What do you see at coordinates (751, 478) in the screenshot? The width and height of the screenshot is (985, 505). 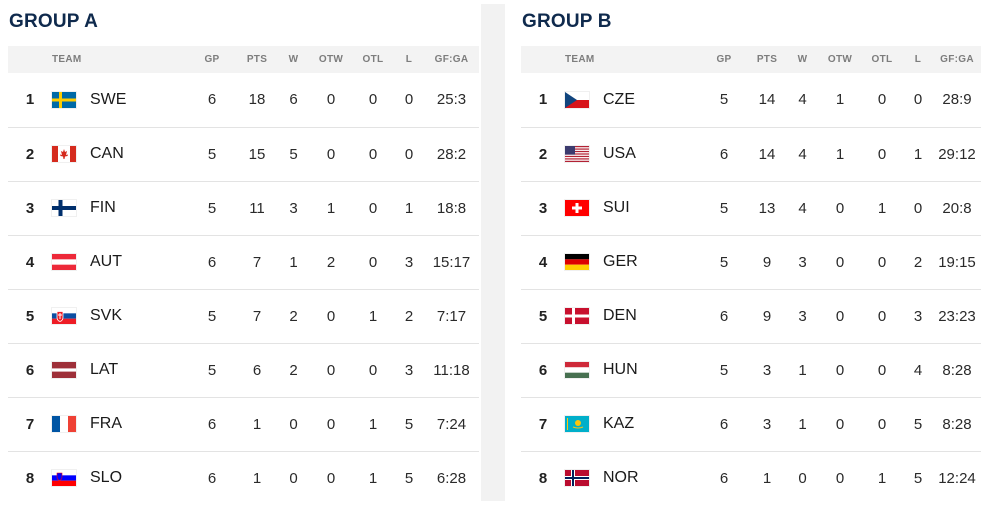 I see `table-row: 8 NOR 6 1 0 0 1 5 12:24` at bounding box center [751, 478].